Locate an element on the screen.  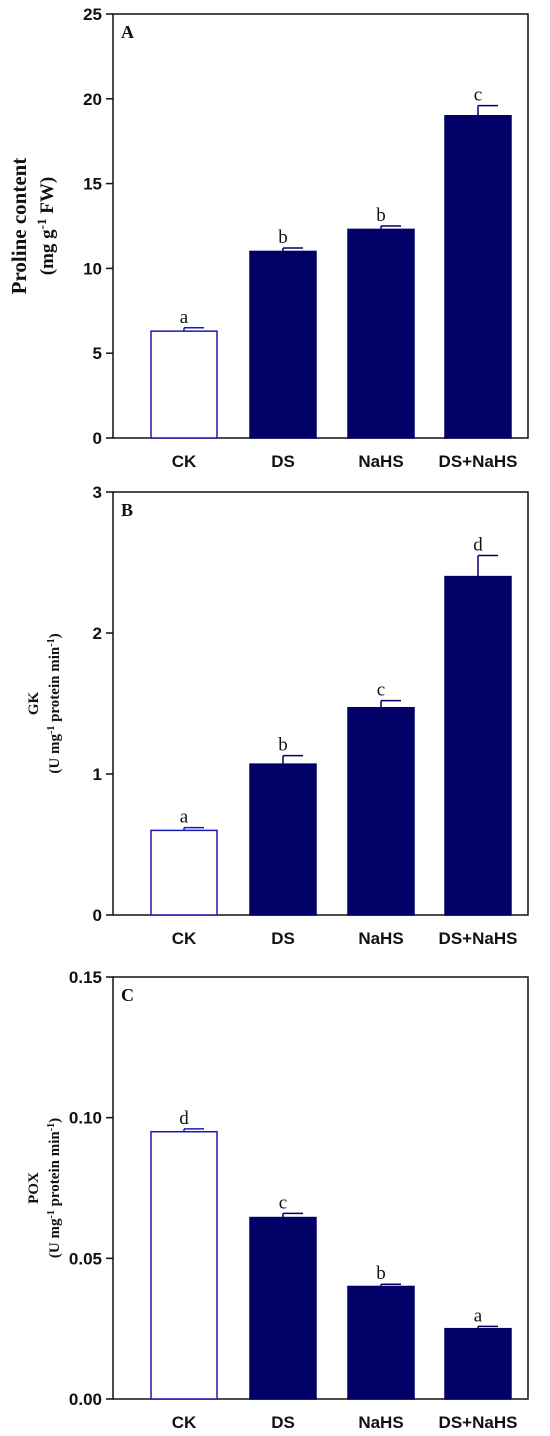
panel-letter: B is located at coordinates (127, 510).